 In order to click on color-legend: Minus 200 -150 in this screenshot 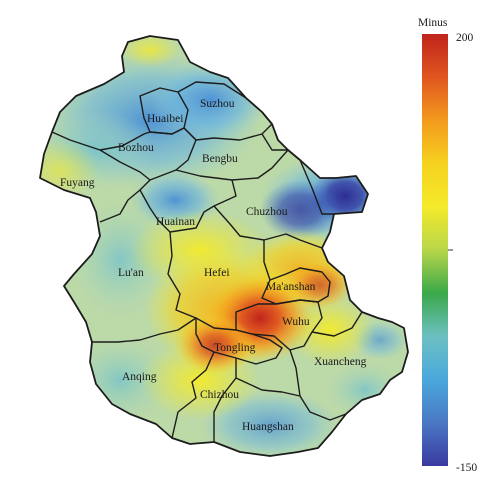, I will do `click(447, 245)`.